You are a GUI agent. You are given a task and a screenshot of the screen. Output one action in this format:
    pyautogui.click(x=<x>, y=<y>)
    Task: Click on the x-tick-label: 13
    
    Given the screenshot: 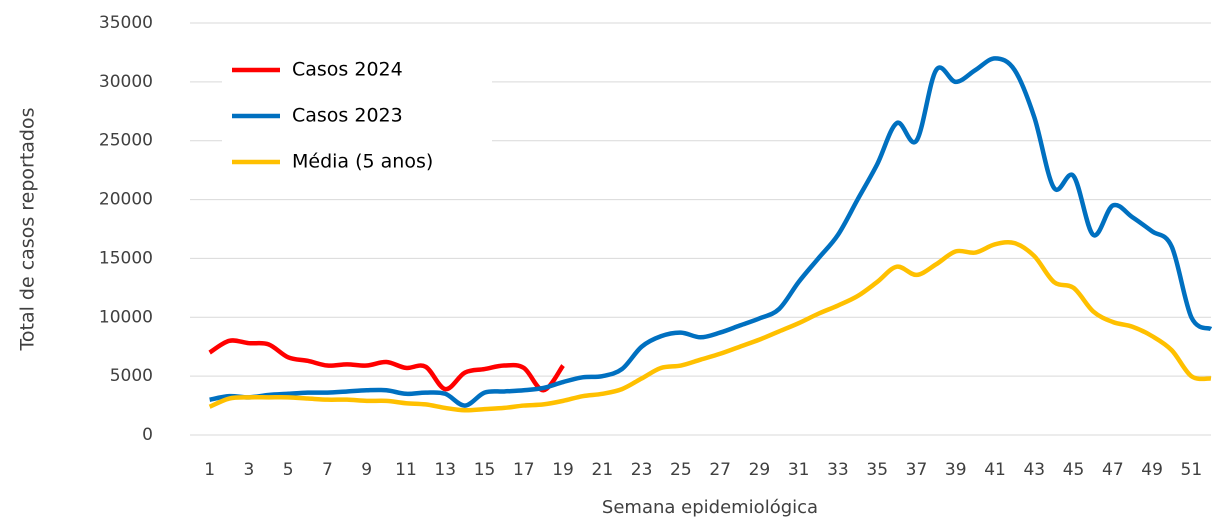 What is the action you would take?
    pyautogui.click(x=445, y=470)
    